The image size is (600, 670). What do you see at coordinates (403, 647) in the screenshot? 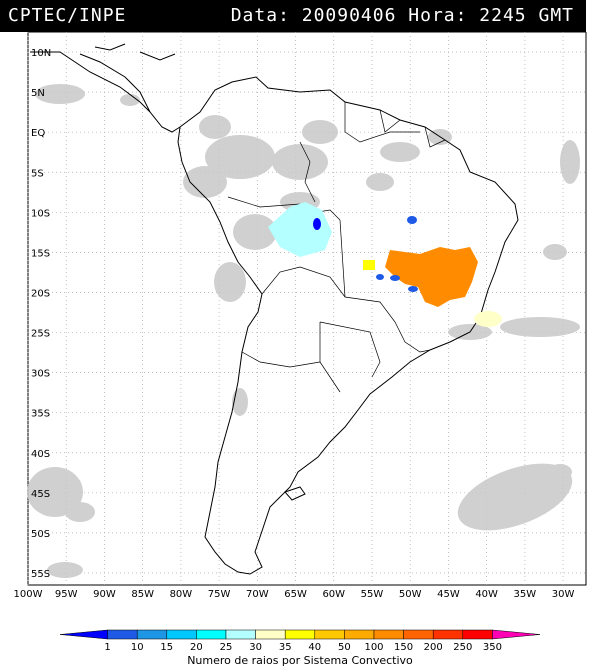
I see `legend-value: 150` at bounding box center [403, 647].